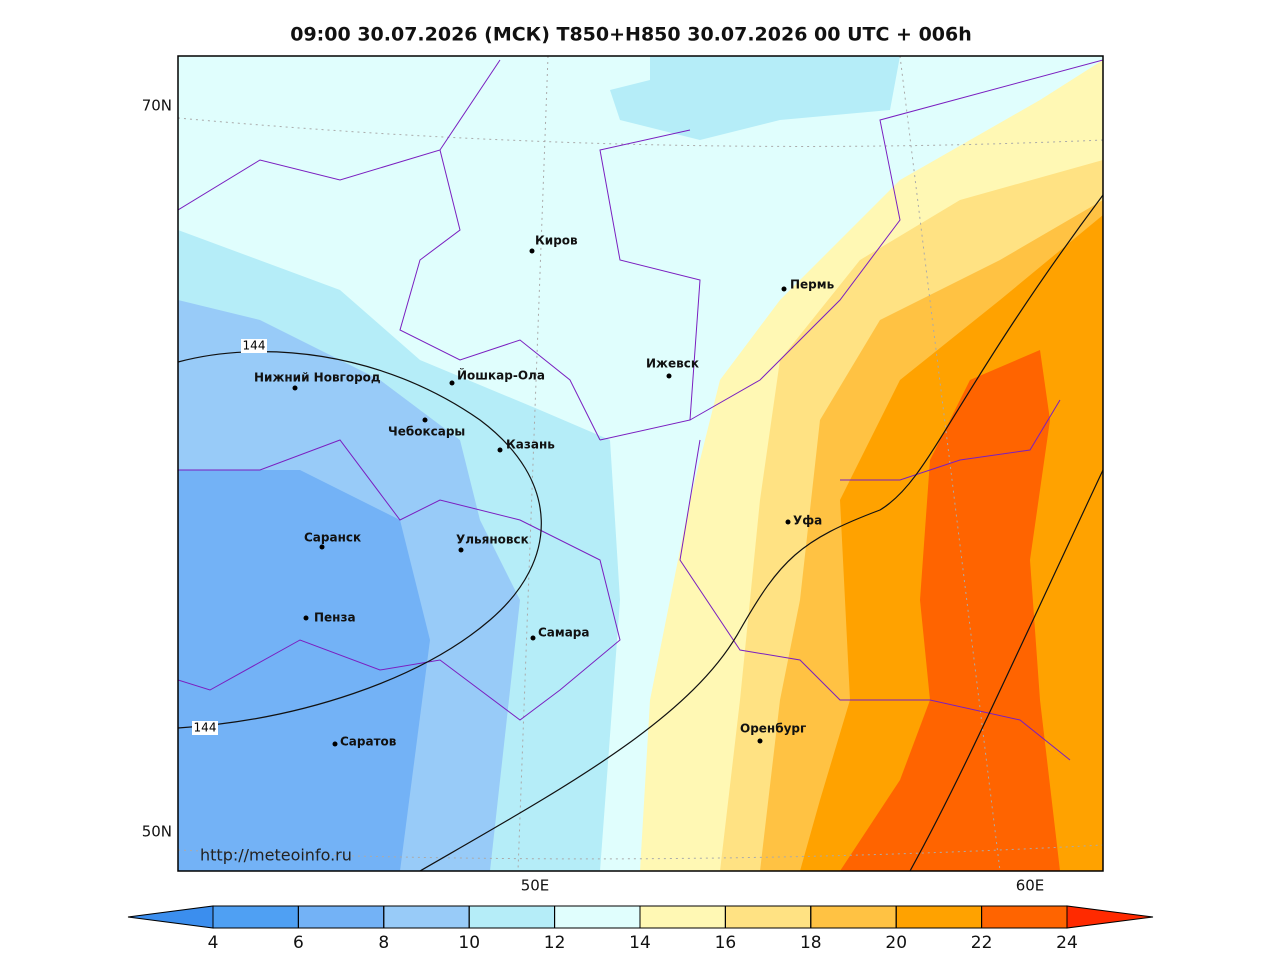 This screenshot has width=1281, height=967. What do you see at coordinates (426, 432) in the screenshot?
I see `city-label: Чебоксары` at bounding box center [426, 432].